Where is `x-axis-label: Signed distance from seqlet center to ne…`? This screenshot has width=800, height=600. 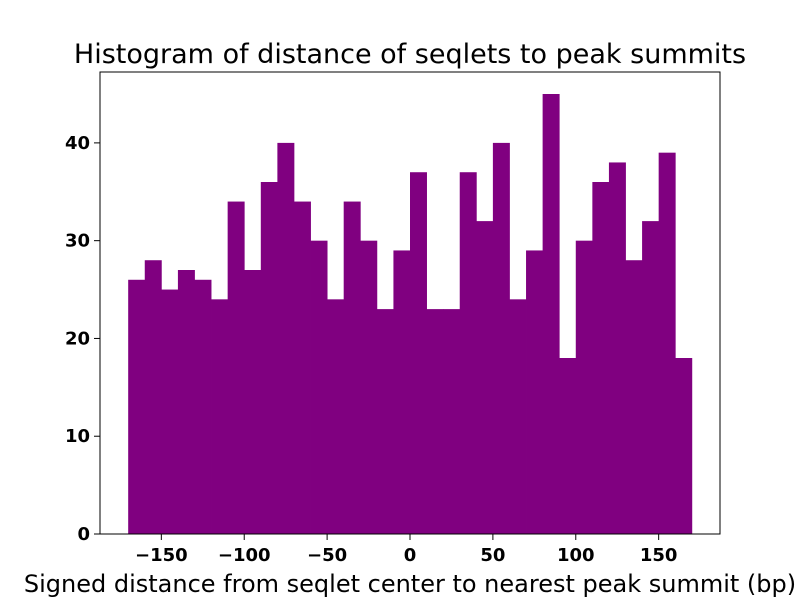 x-axis-label: Signed distance from seqlet center to ne… is located at coordinates (410, 584).